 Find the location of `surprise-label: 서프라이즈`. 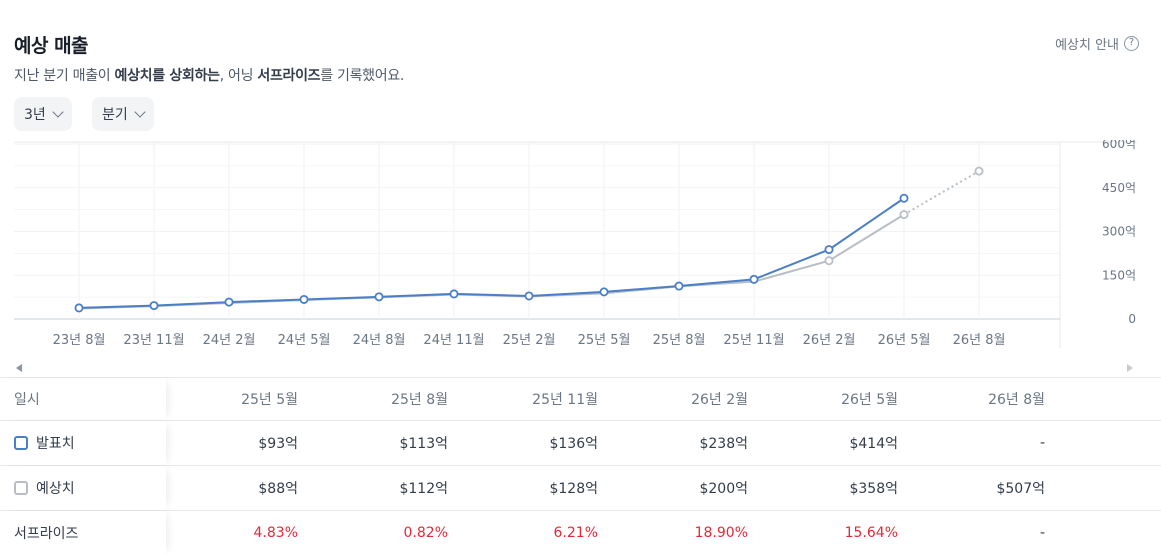

surprise-label: 서프라이즈 is located at coordinates (83, 533).